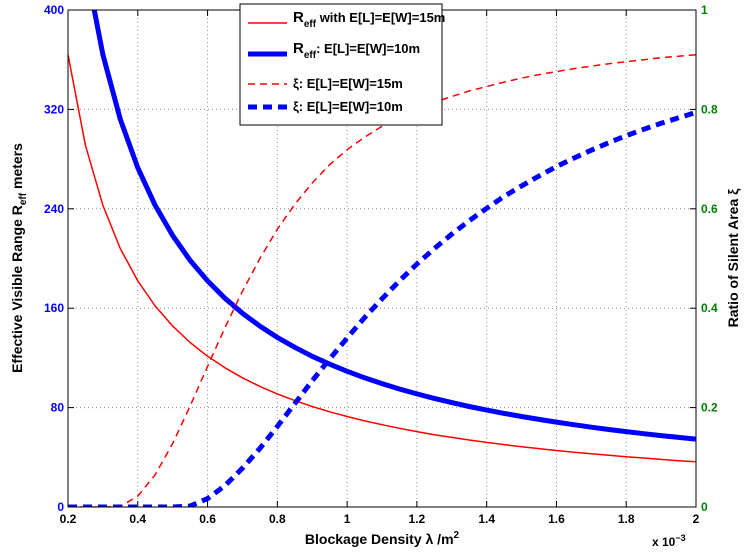  I want to click on left-tick-label: 80, so click(58, 408).